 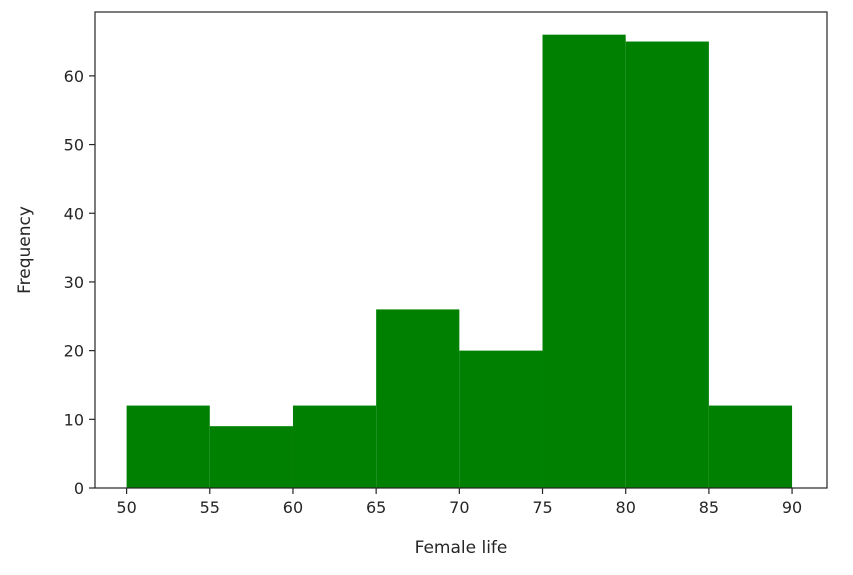 I want to click on x-tick-label: 75, so click(x=542, y=507).